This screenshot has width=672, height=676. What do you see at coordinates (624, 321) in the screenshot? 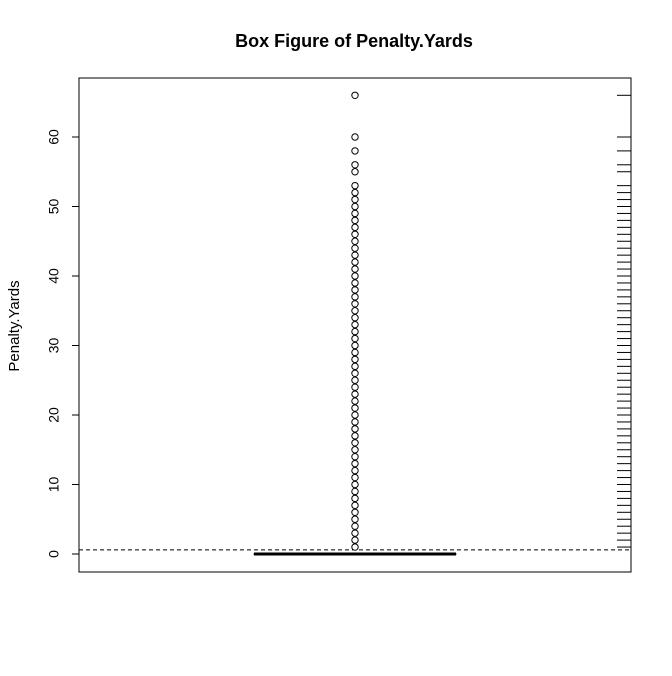
I see `rug-layer` at bounding box center [624, 321].